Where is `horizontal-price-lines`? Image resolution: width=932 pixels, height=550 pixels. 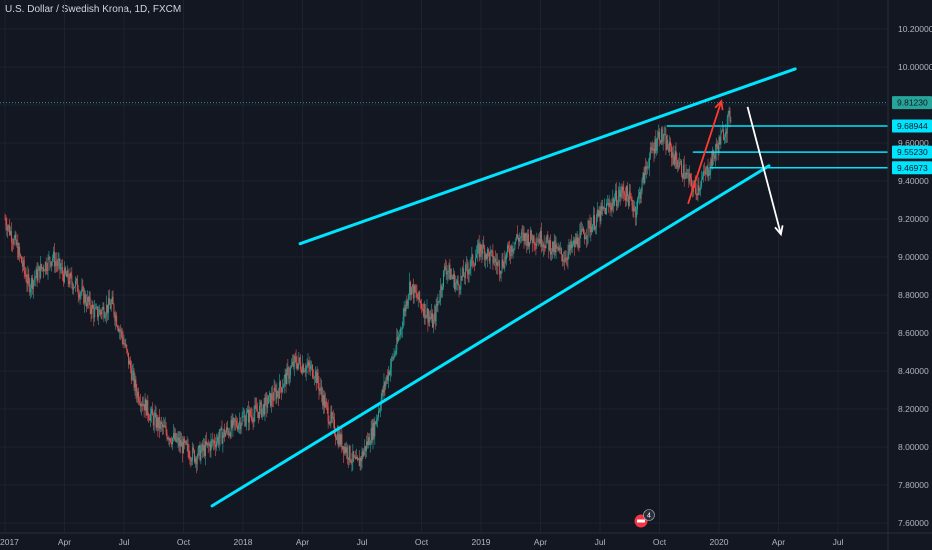 horizontal-price-lines is located at coordinates (777, 147).